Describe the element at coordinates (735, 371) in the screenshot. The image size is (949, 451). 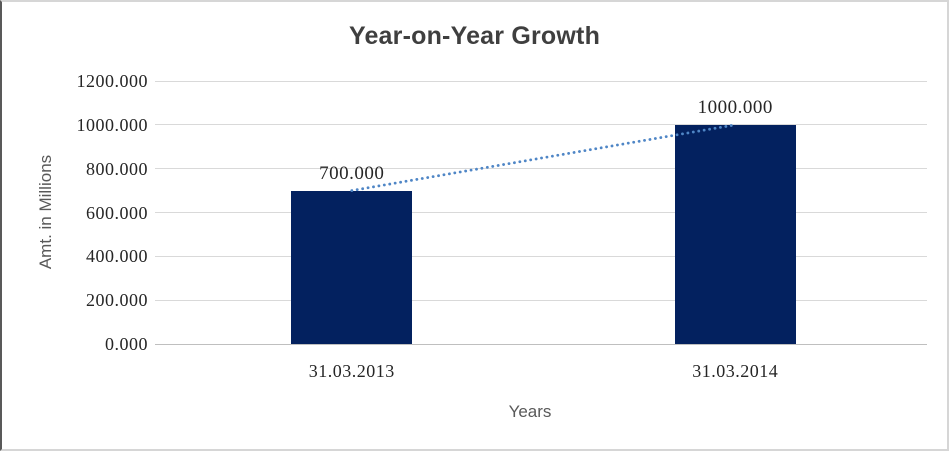
I see `x-axis-category-label: 31.03.2014` at that location.